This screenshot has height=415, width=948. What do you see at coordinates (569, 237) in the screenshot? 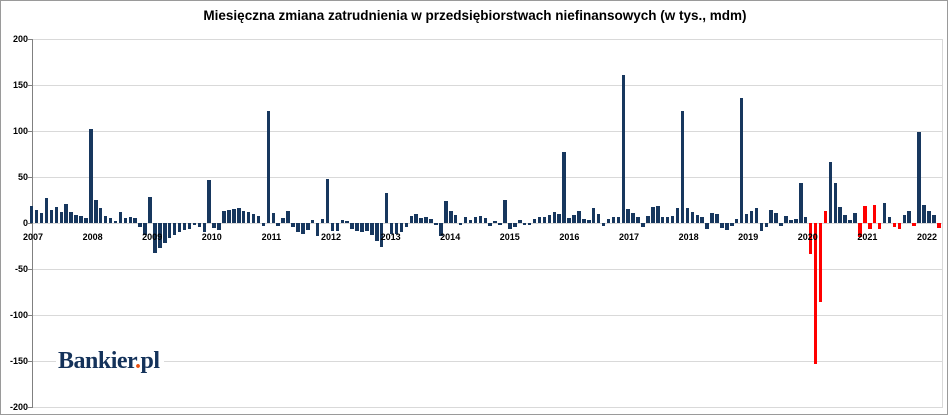
I see `x-axis-label-2016: 2016` at bounding box center [569, 237].